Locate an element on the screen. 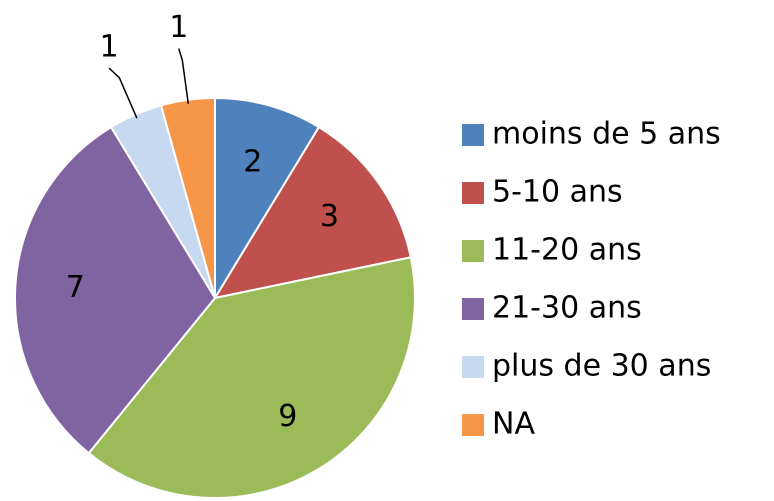 This screenshot has width=774, height=501. legend-label: 11-20 ans is located at coordinates (567, 250).